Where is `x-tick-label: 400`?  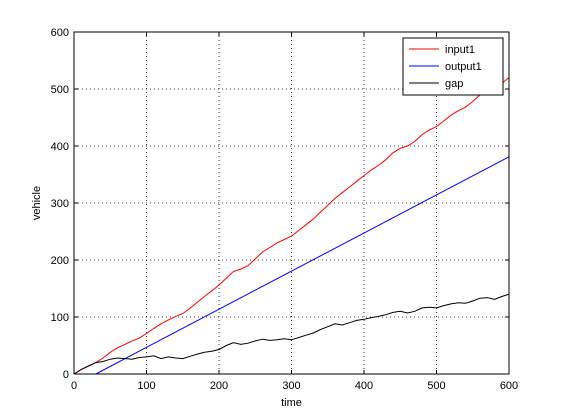
x-tick-label: 400 is located at coordinates (364, 386).